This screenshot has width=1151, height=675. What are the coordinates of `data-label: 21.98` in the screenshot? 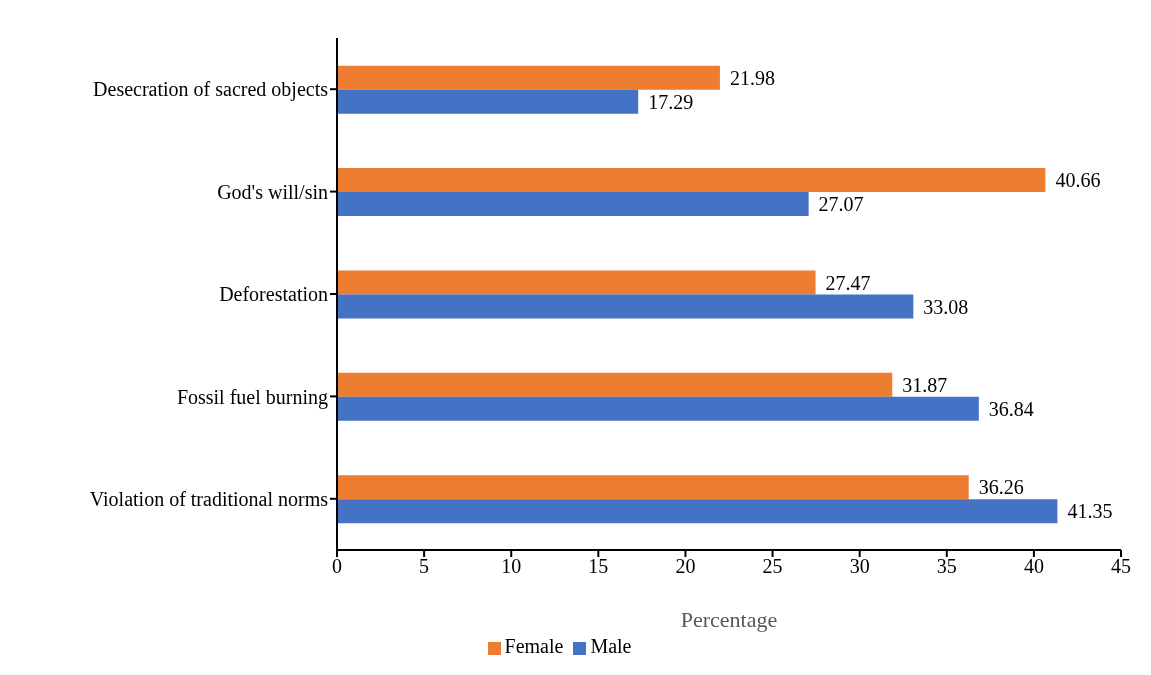 It's located at (752, 77).